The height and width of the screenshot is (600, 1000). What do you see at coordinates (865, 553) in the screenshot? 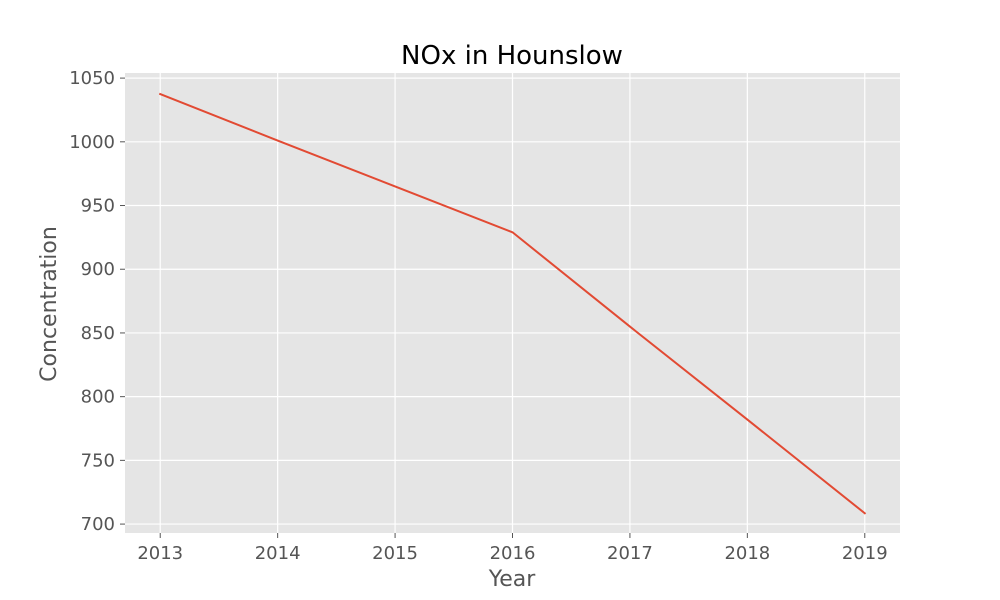
I see `x-tick-label: 2019` at bounding box center [865, 553].